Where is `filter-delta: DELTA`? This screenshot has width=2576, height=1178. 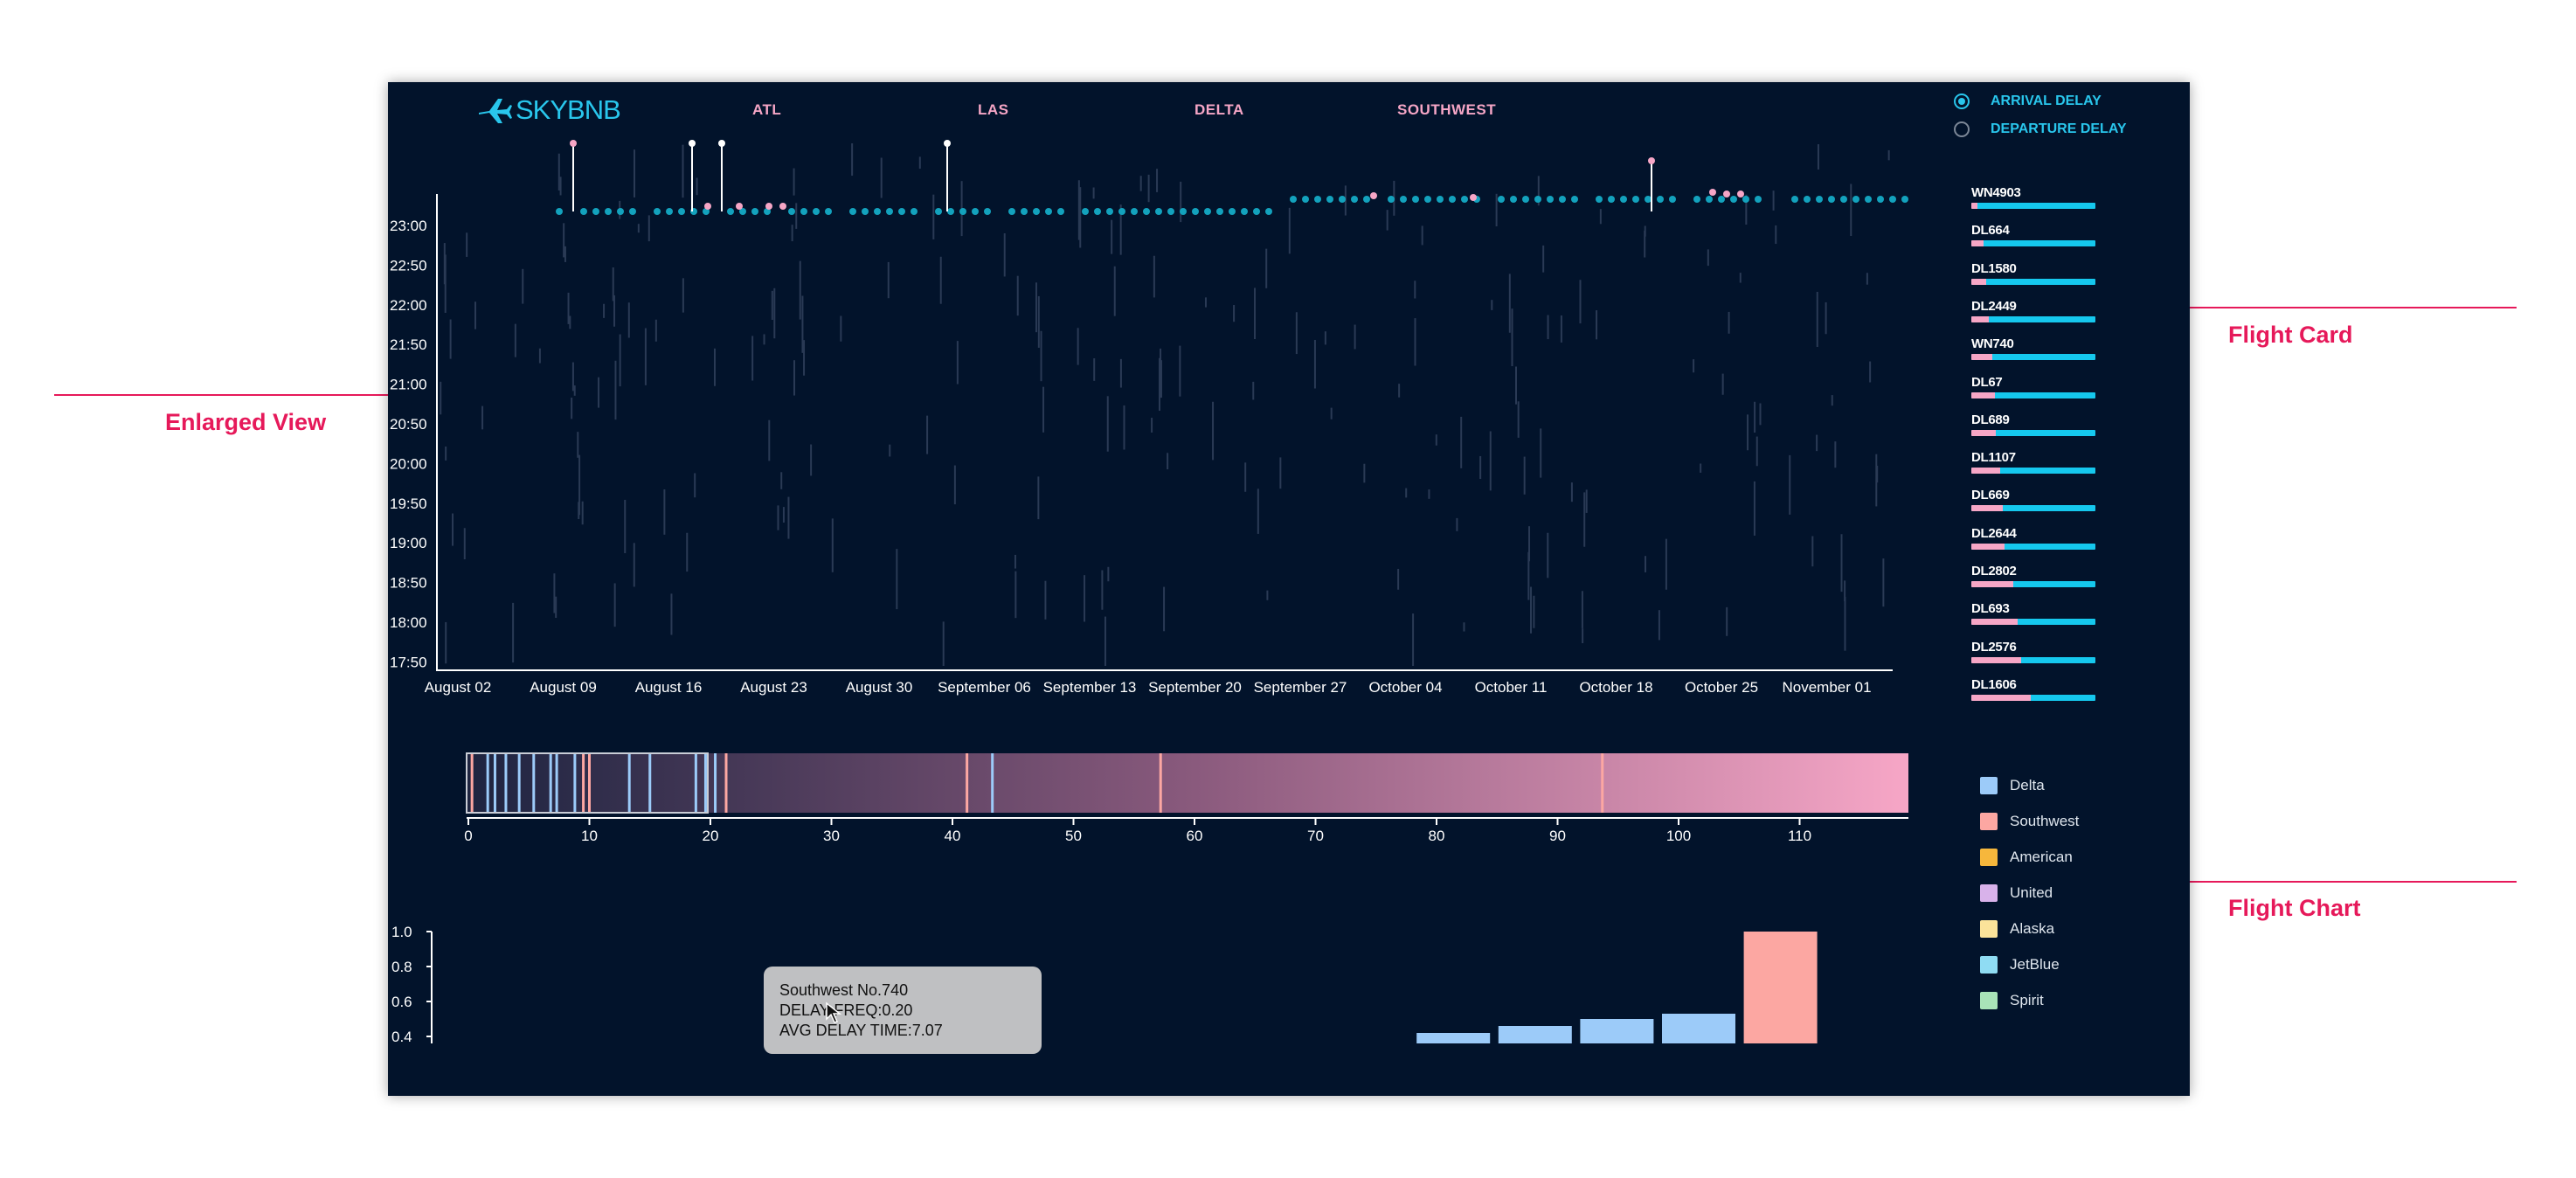 filter-delta: DELTA is located at coordinates (1219, 109).